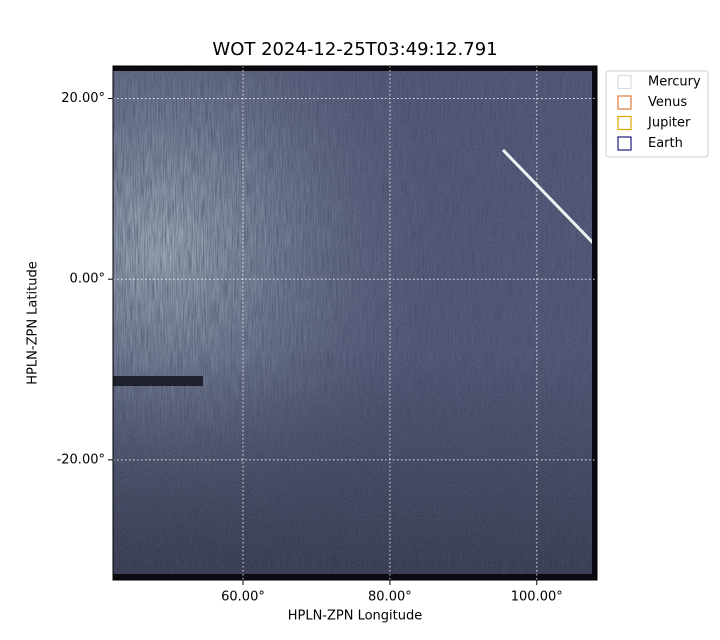  What do you see at coordinates (657, 114) in the screenshot?
I see `legend: Mercury Venus Jupiter Earth` at bounding box center [657, 114].